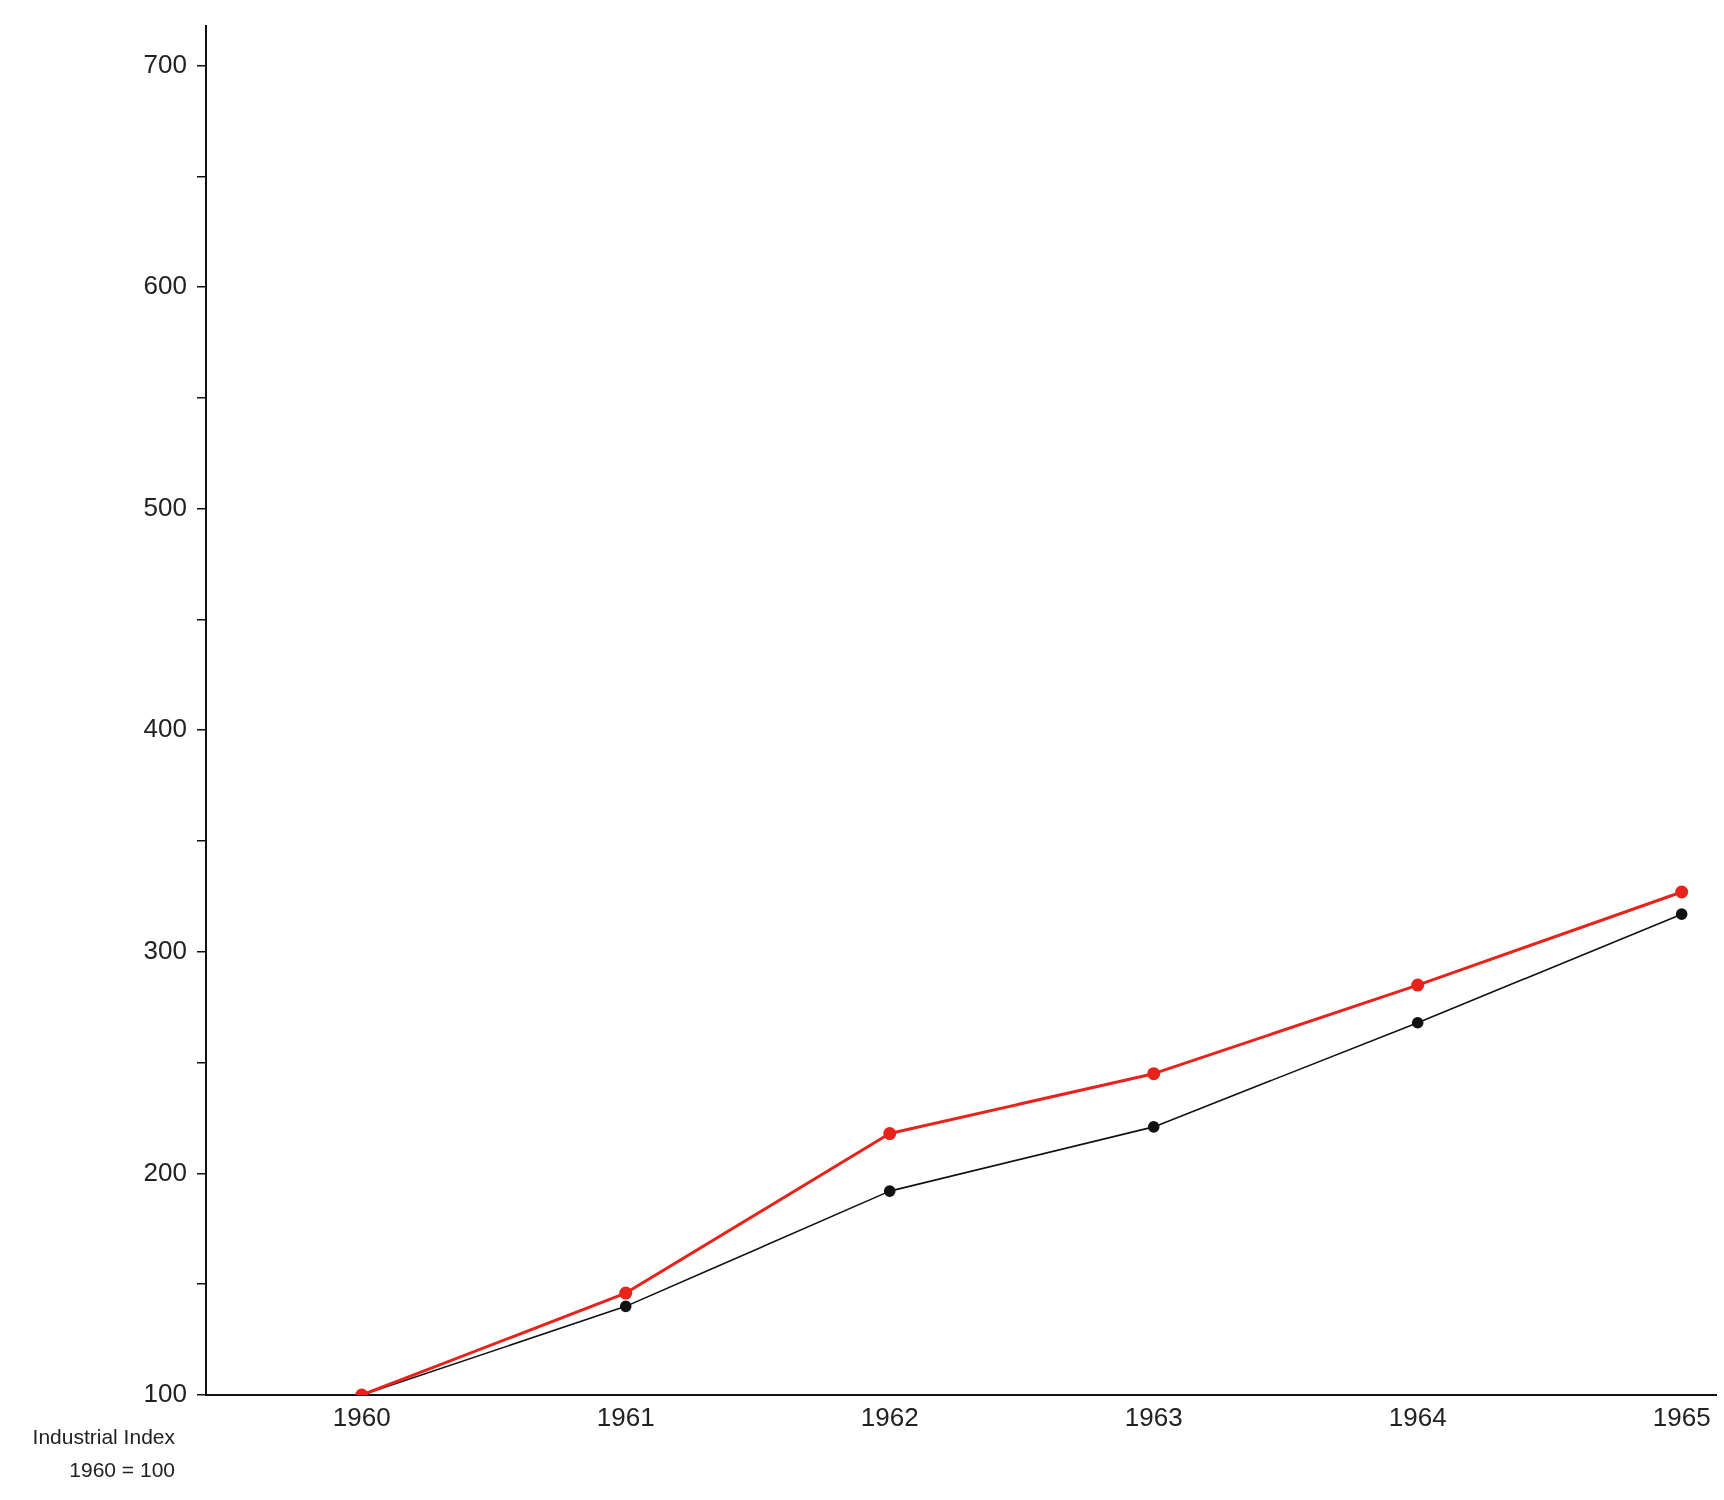 Image resolution: width=1724 pixels, height=1500 pixels. What do you see at coordinates (104, 1436) in the screenshot?
I see `text: Industrial Index` at bounding box center [104, 1436].